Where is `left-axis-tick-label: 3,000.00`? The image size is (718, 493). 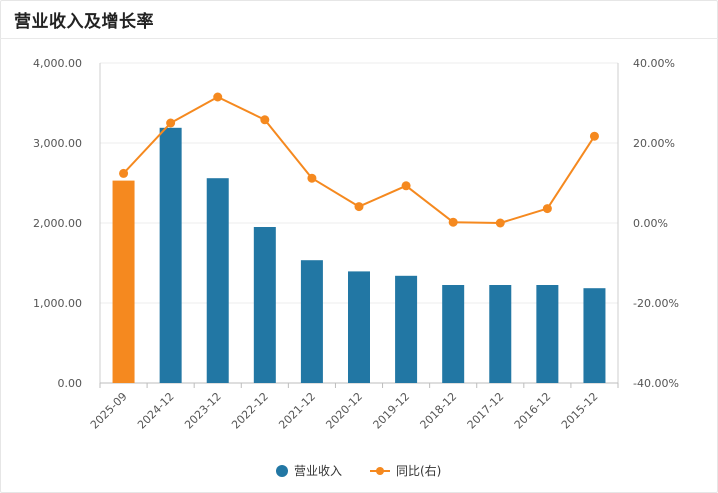 left-axis-tick-label: 3,000.00 is located at coordinates (57, 143).